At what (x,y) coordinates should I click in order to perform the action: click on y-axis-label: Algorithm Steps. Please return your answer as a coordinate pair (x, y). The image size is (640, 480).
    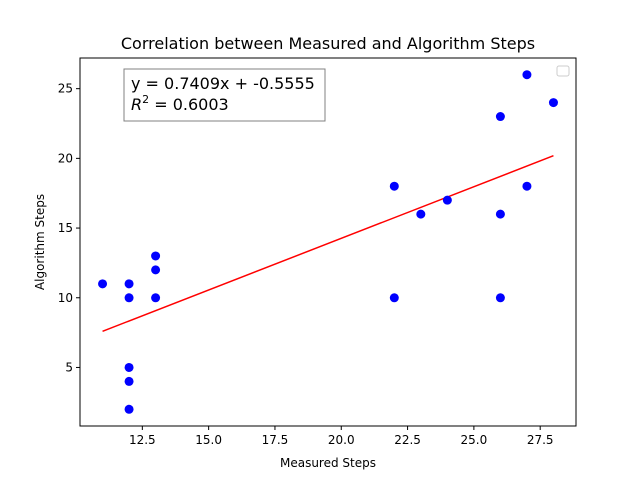
    Looking at the image, I should click on (40, 242).